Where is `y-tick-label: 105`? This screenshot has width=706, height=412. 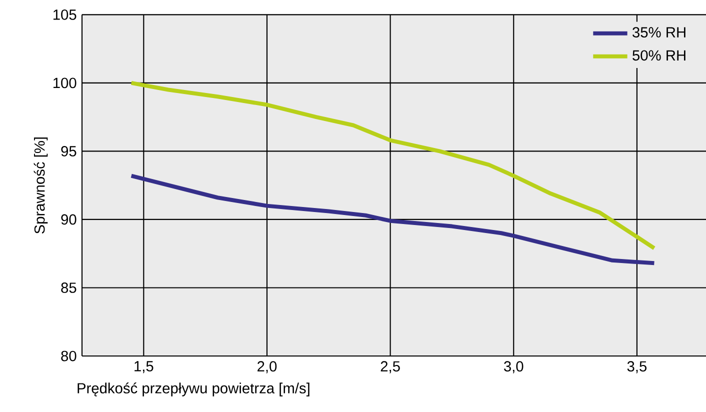
y-tick-label: 105 is located at coordinates (64, 14).